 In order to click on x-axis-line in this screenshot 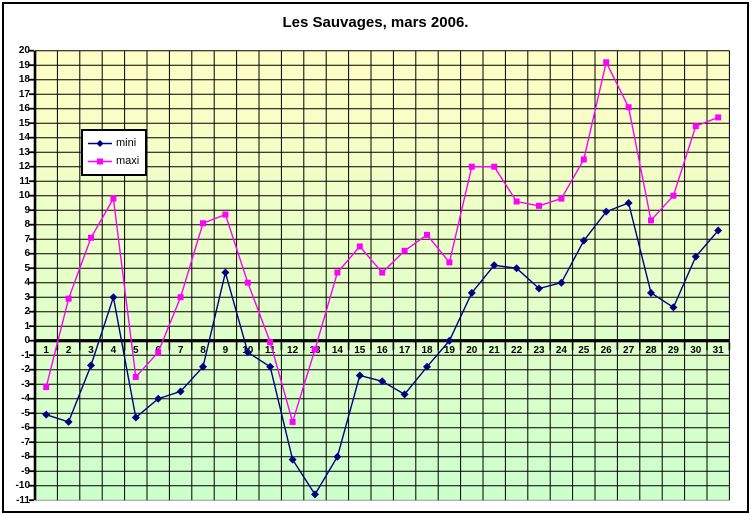, I will do `click(382, 341)`.